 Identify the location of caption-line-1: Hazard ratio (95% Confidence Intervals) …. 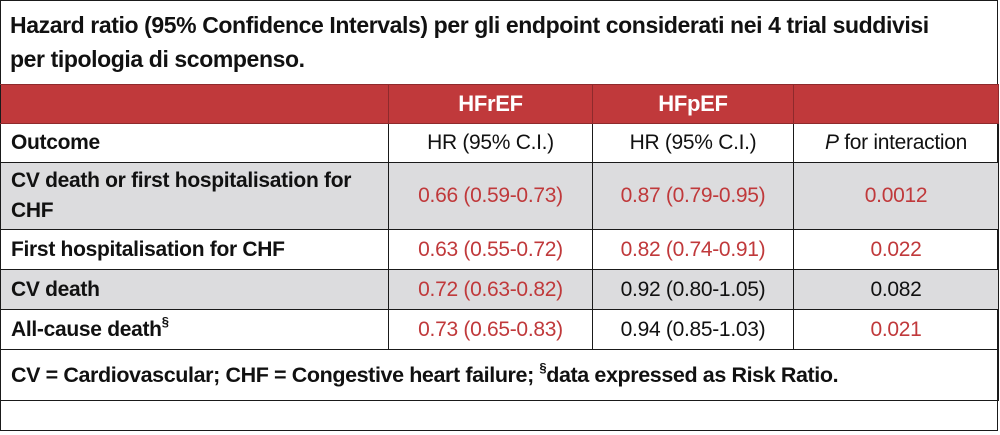
(469, 25).